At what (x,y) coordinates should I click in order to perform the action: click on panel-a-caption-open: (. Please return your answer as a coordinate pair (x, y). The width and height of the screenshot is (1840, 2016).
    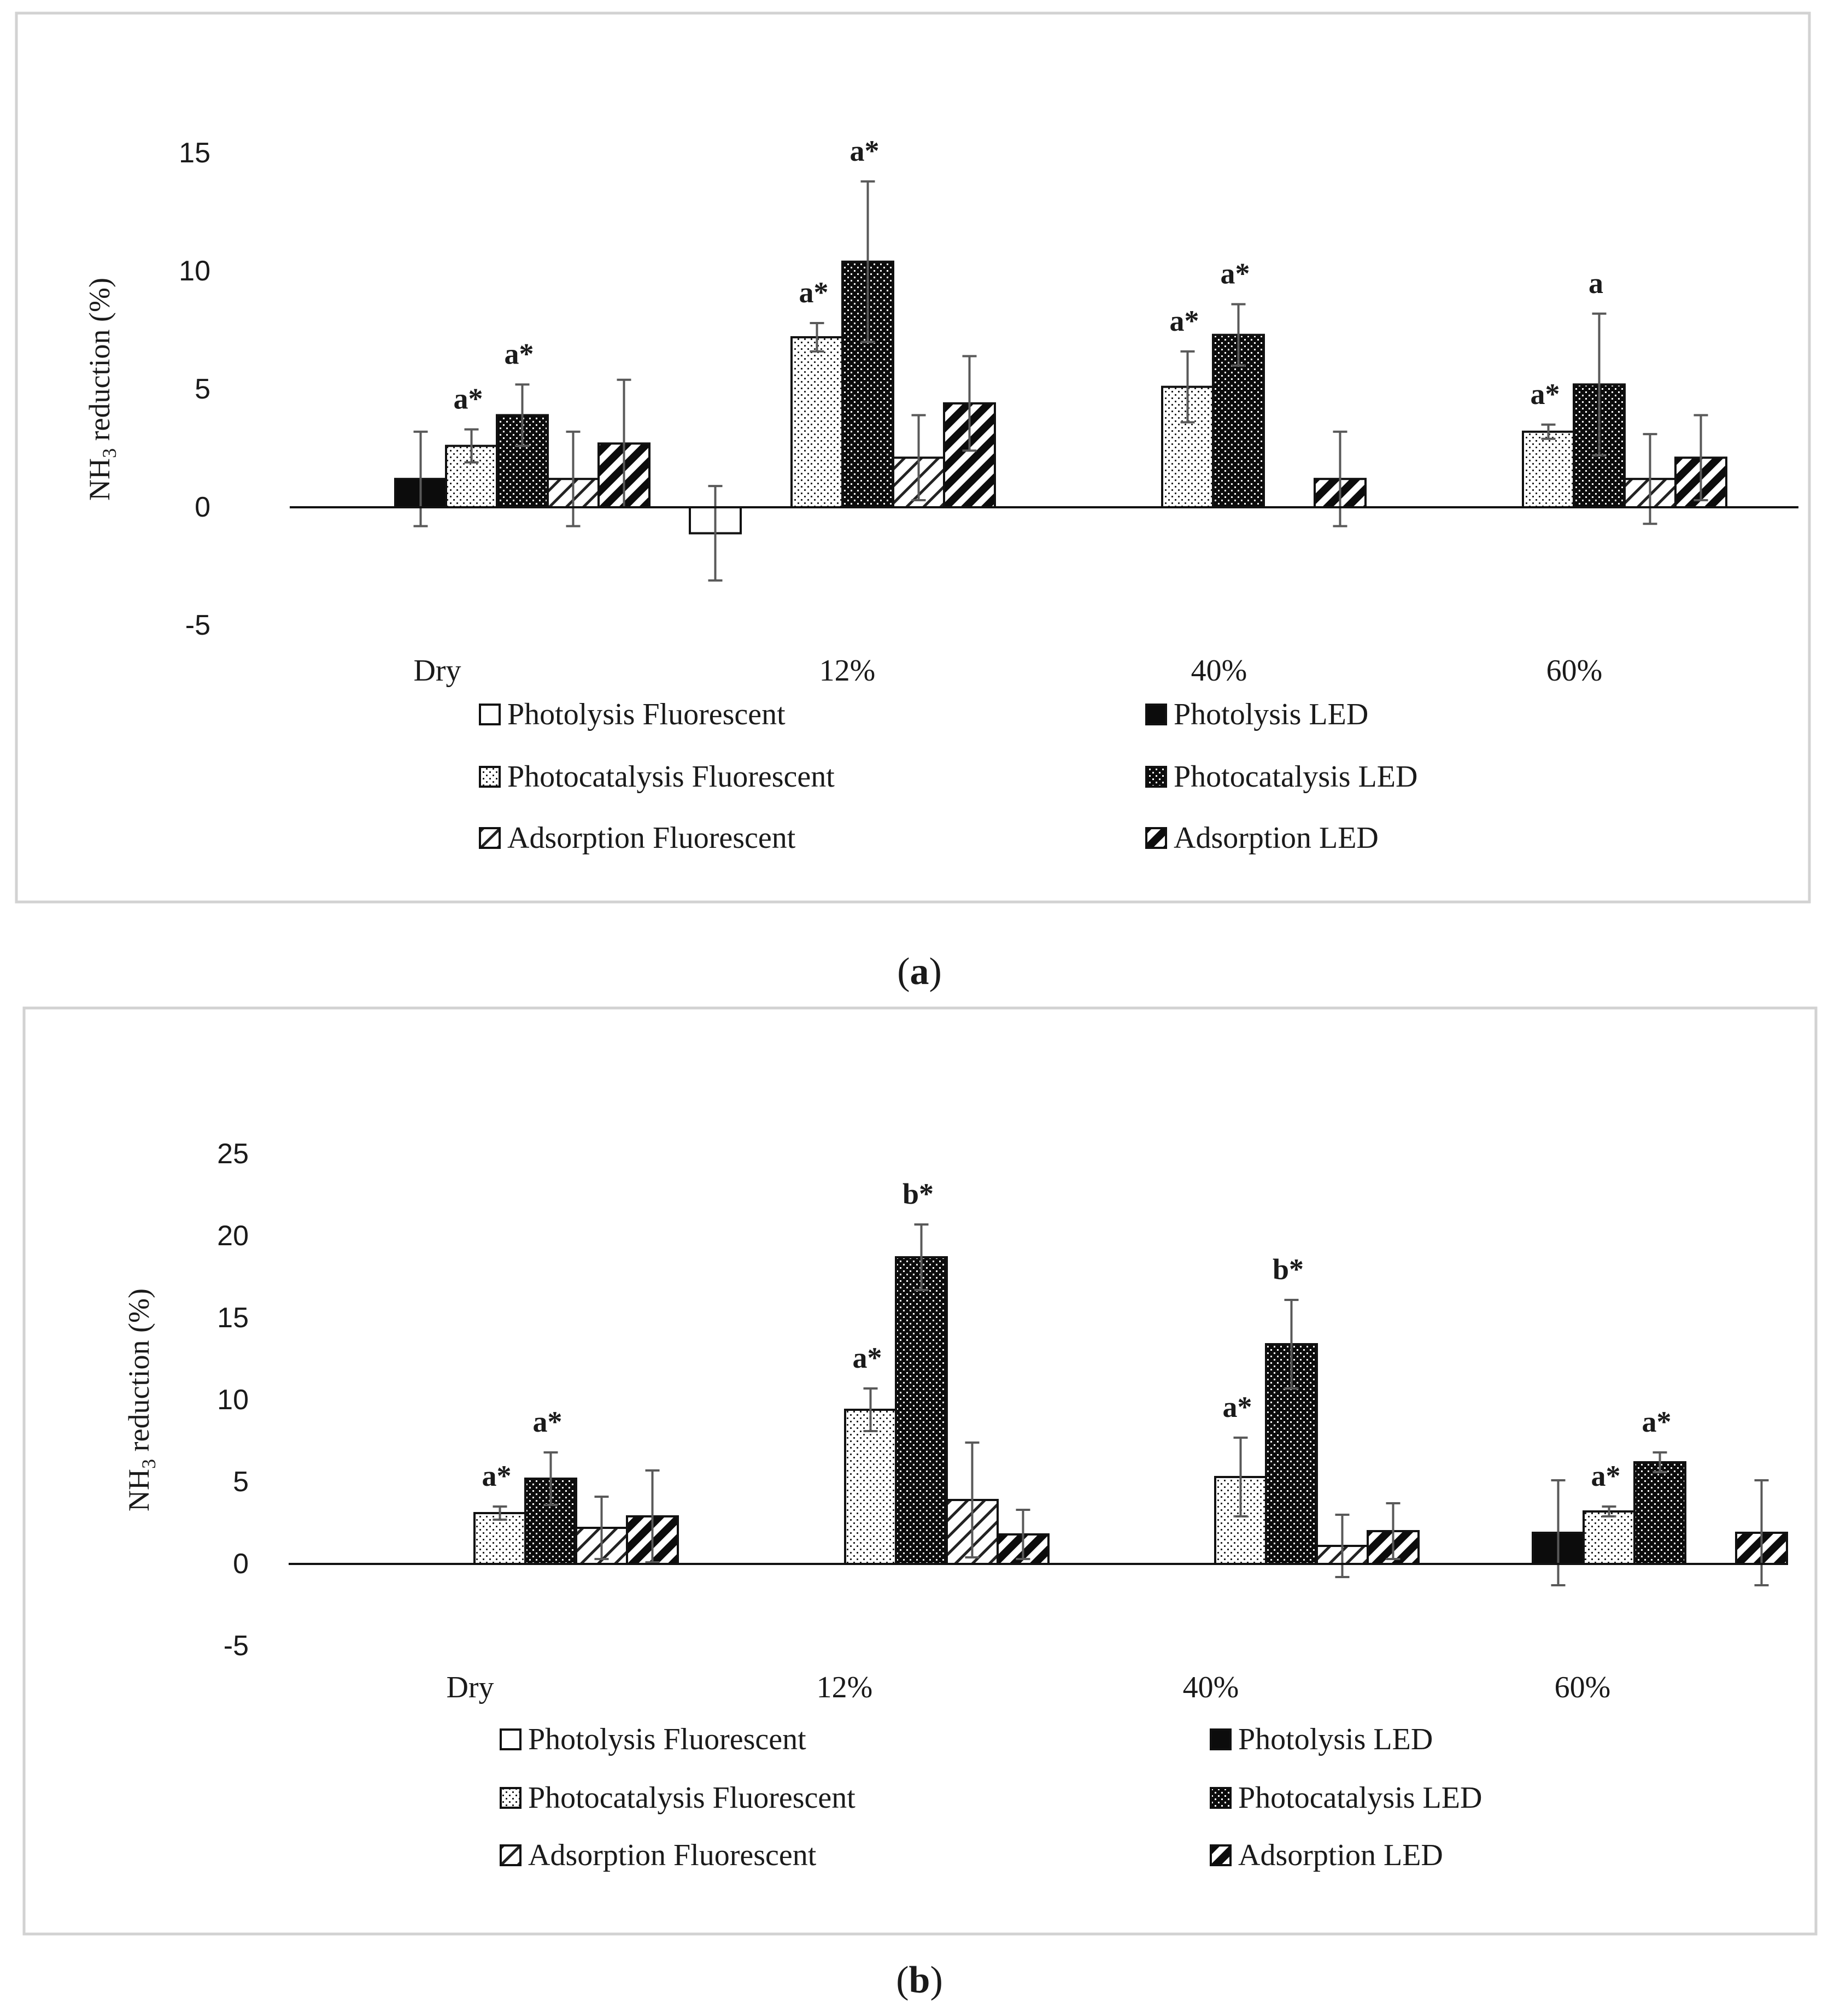
    Looking at the image, I should click on (903, 972).